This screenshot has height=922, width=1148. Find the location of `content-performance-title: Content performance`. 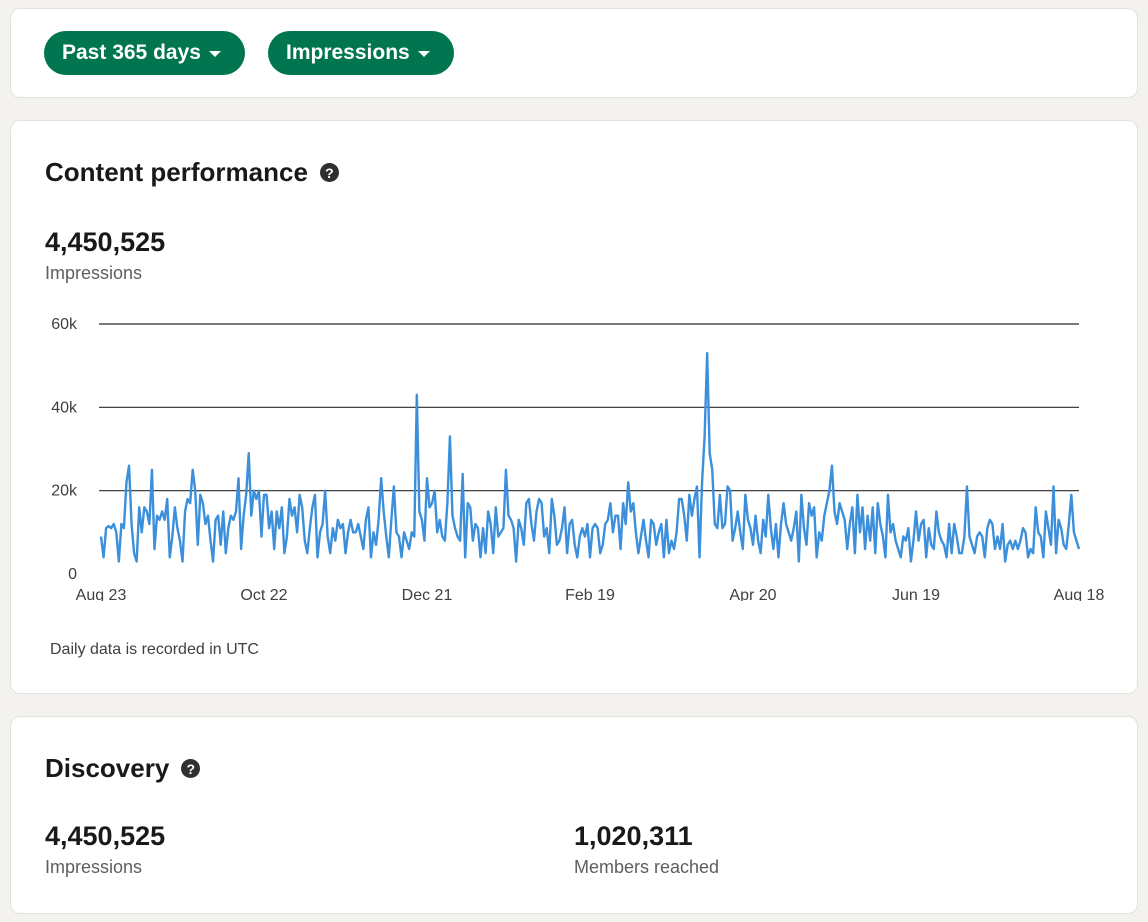

content-performance-title: Content performance is located at coordinates (176, 172).